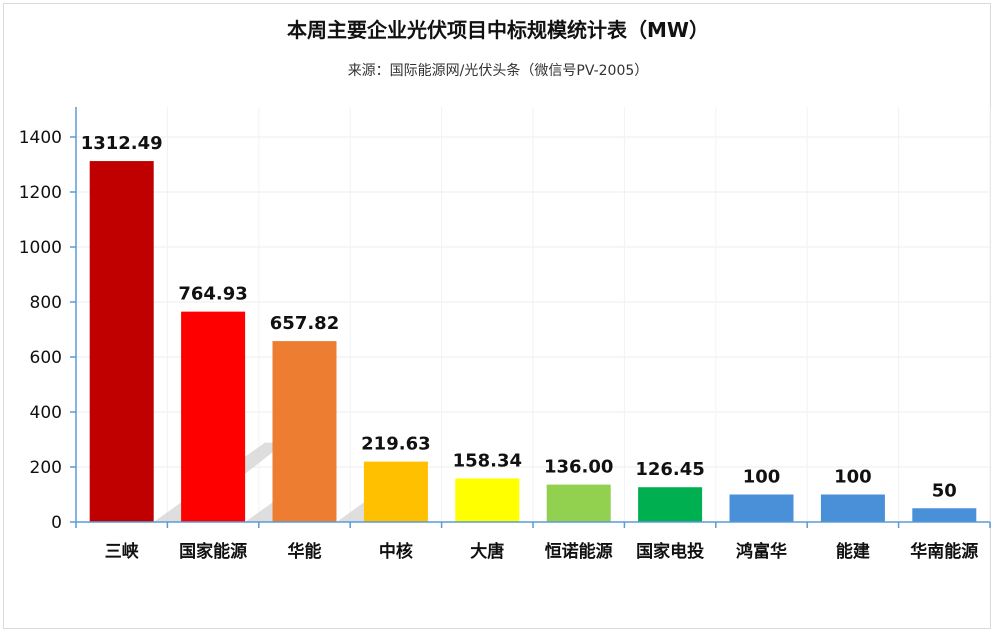 This screenshot has height=634, width=996. What do you see at coordinates (498, 71) in the screenshot?
I see `chart-subtitle: 来源：国际能源网/光伏头条（微信号PV-2005）` at bounding box center [498, 71].